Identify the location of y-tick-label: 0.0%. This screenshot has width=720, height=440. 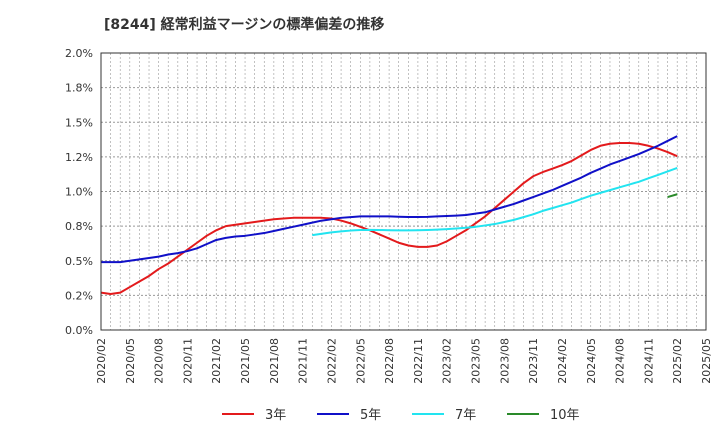
(79, 330).